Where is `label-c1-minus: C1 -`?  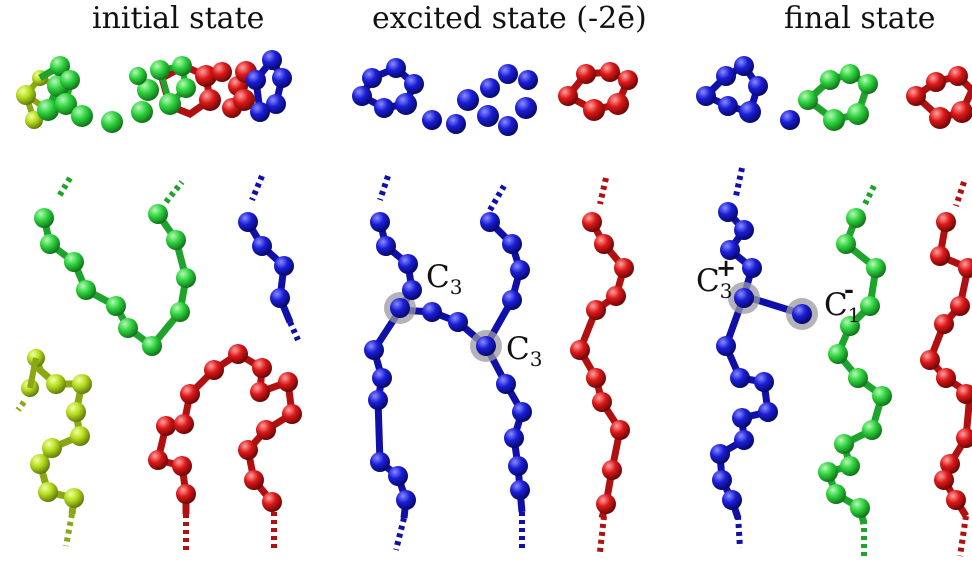 label-c1-minus: C1 - is located at coordinates (842, 301).